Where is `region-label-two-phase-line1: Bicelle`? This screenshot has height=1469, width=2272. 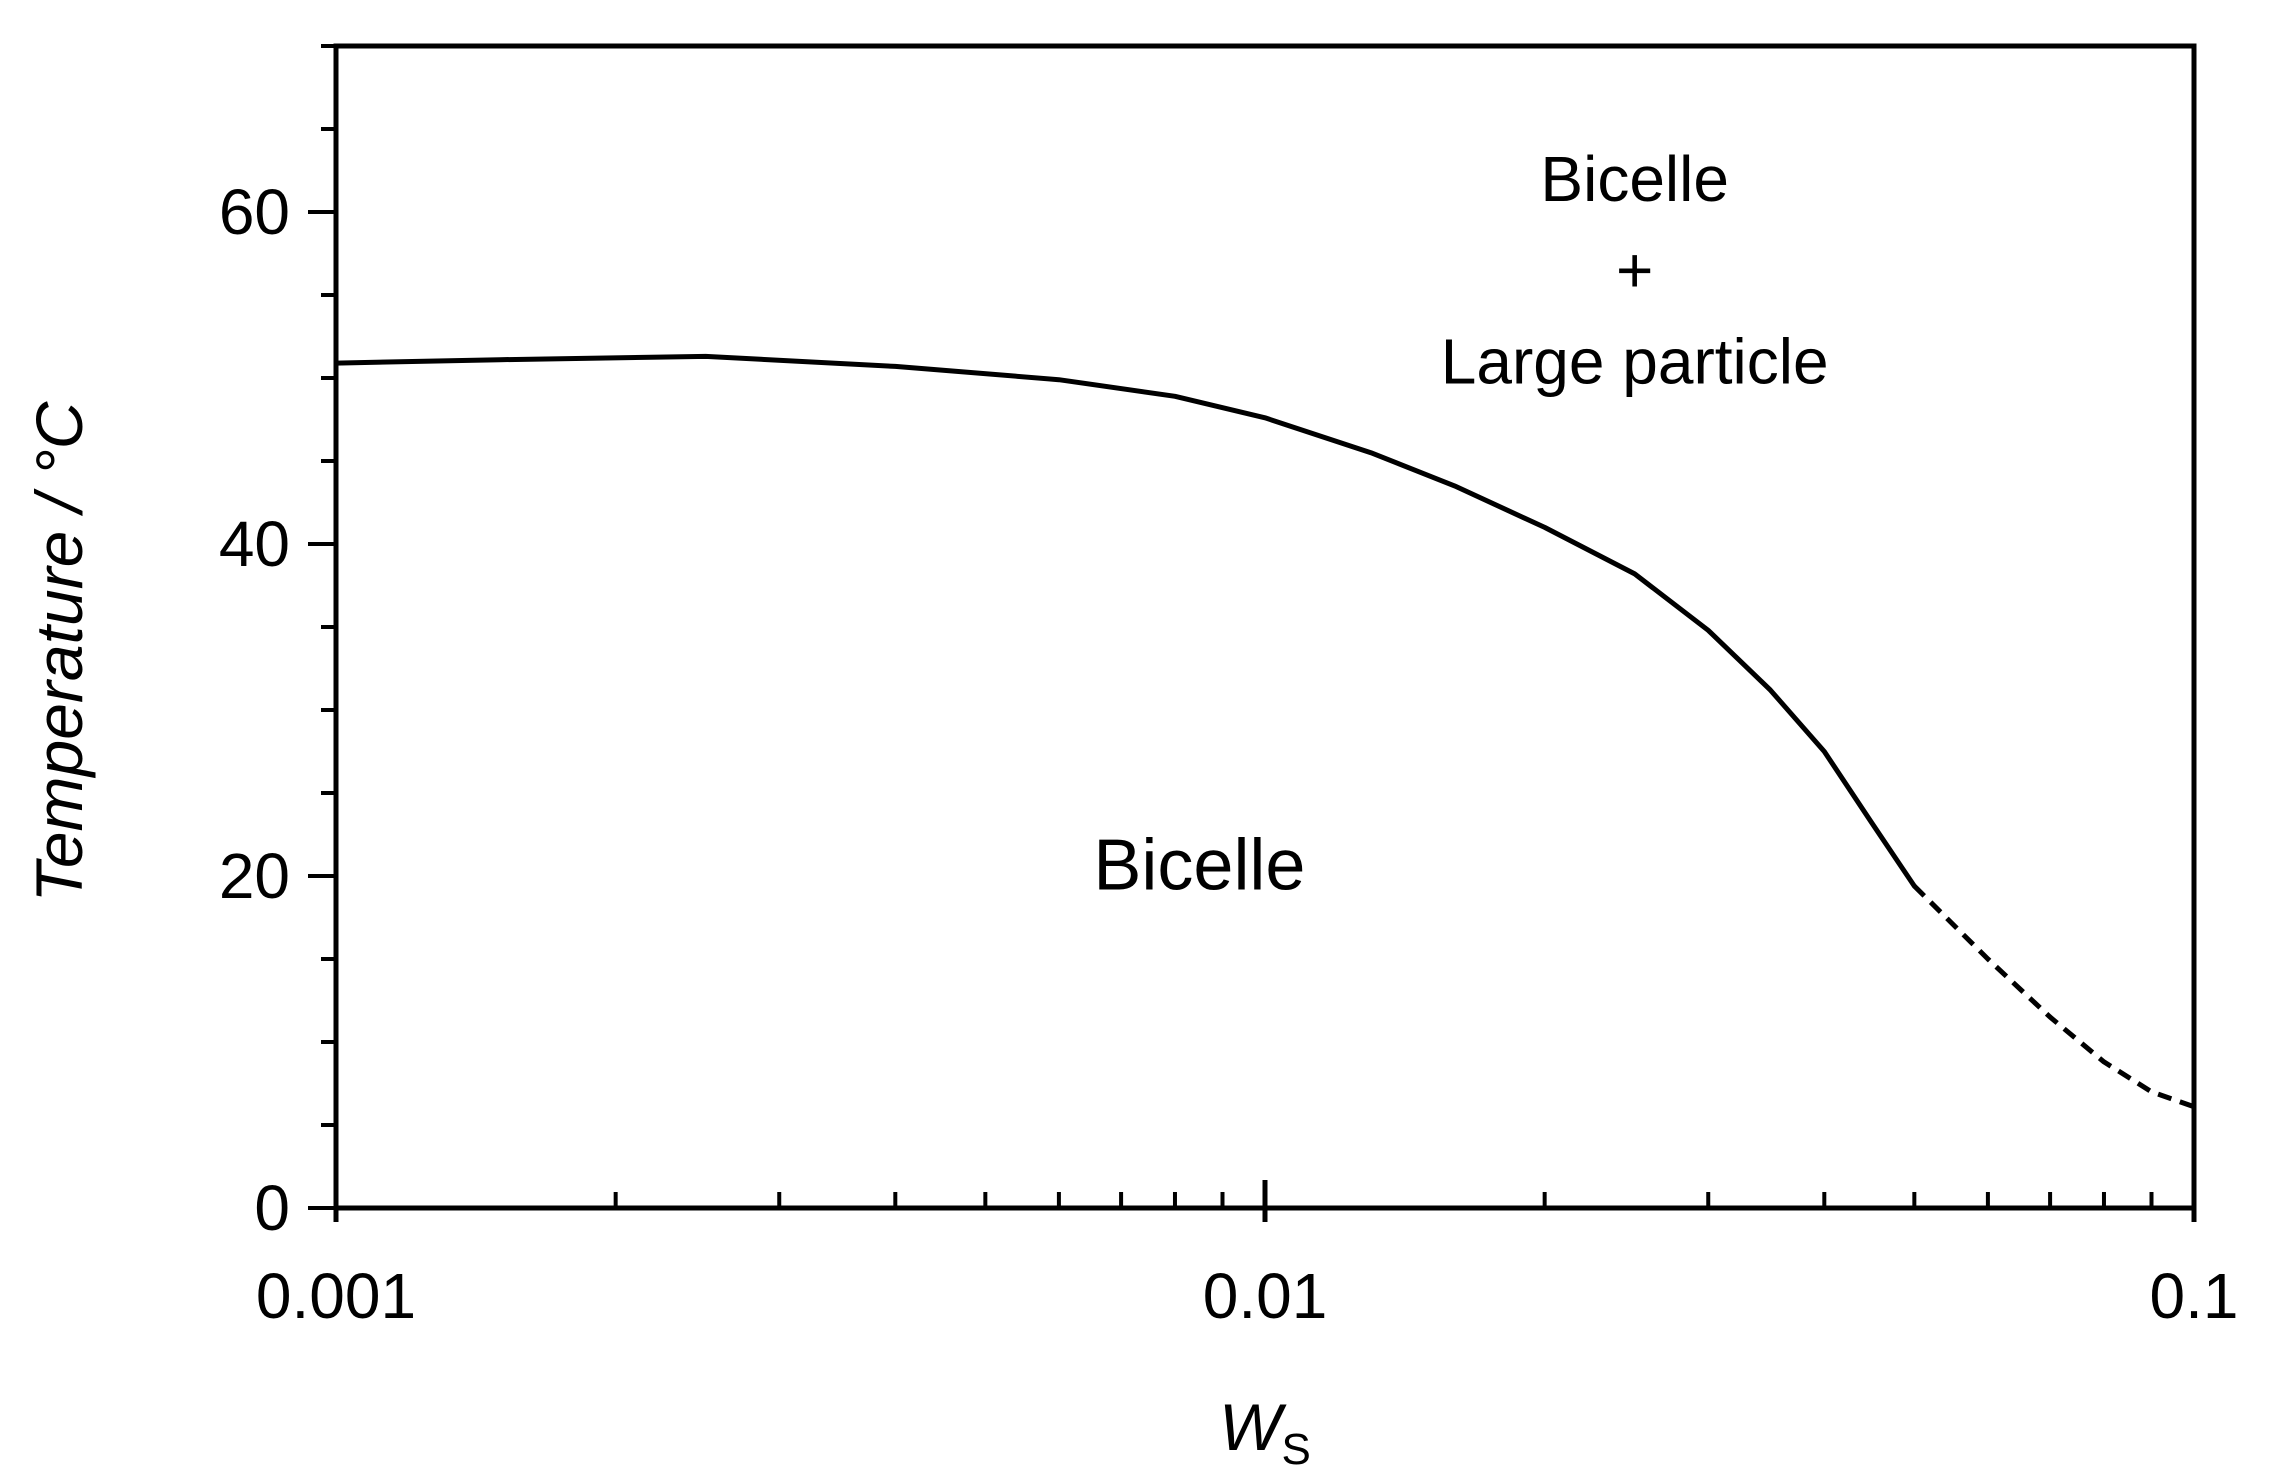 region-label-two-phase-line1: Bicelle is located at coordinates (1634, 179).